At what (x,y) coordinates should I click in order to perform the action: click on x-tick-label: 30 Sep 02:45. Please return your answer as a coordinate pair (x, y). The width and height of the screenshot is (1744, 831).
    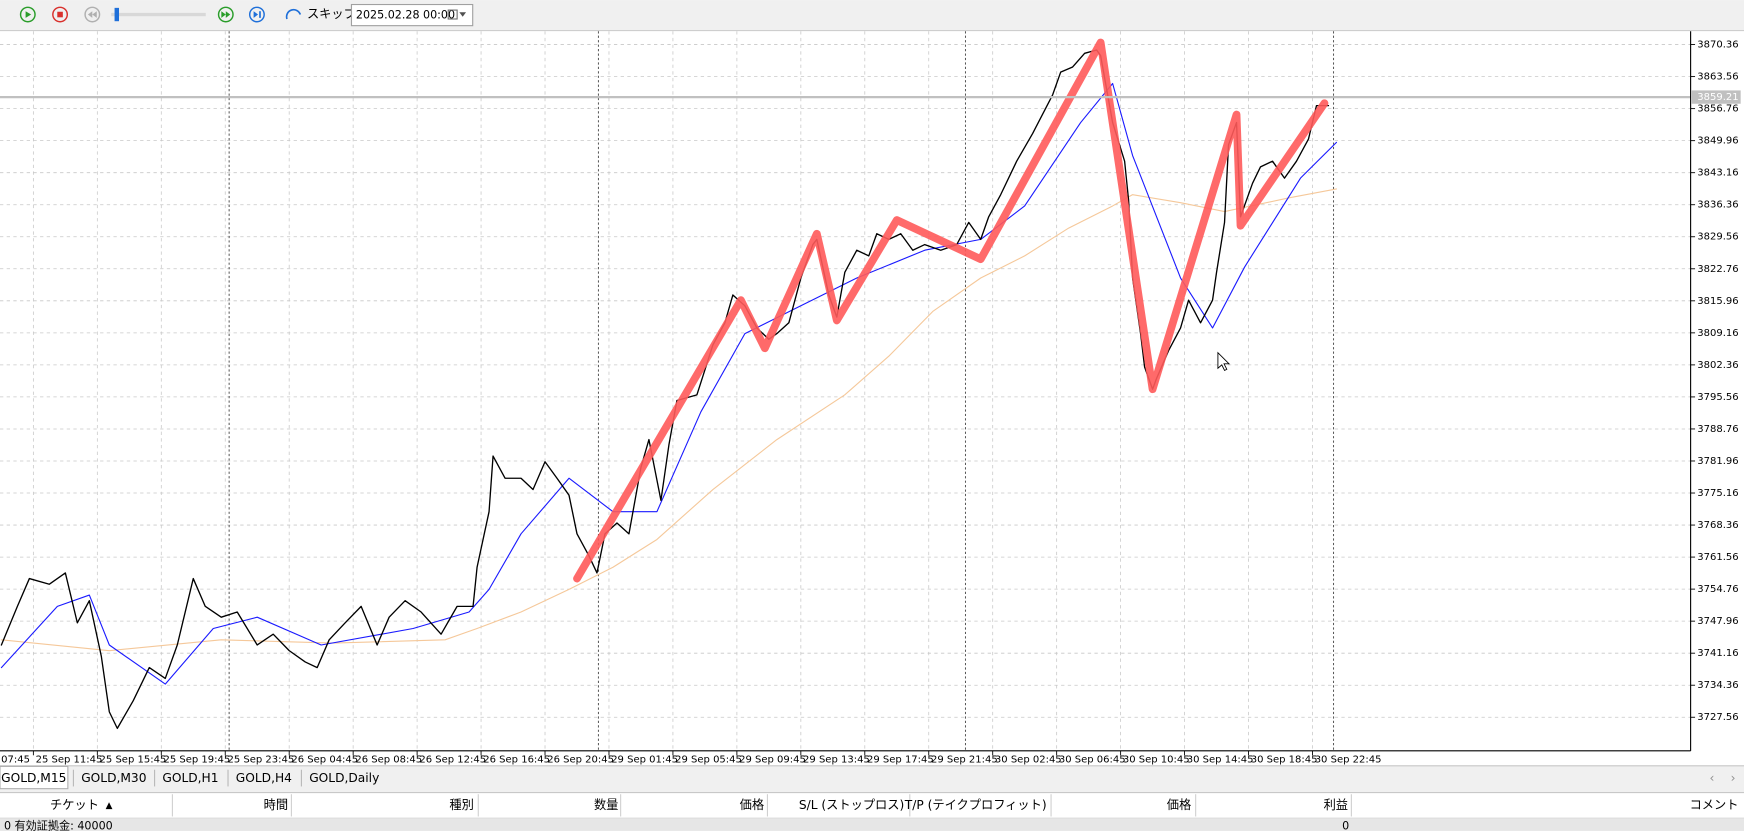
    Looking at the image, I should click on (1028, 760).